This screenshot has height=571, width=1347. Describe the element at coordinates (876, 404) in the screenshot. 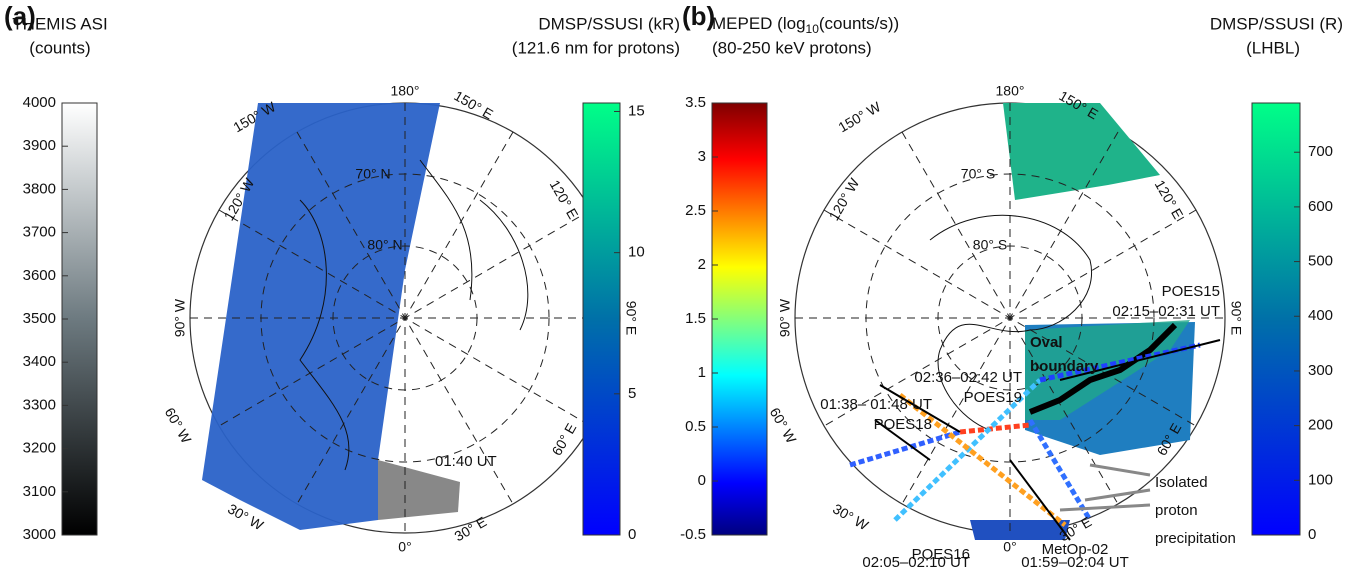

I see `annotation: 01:38– 01:48 UT` at that location.